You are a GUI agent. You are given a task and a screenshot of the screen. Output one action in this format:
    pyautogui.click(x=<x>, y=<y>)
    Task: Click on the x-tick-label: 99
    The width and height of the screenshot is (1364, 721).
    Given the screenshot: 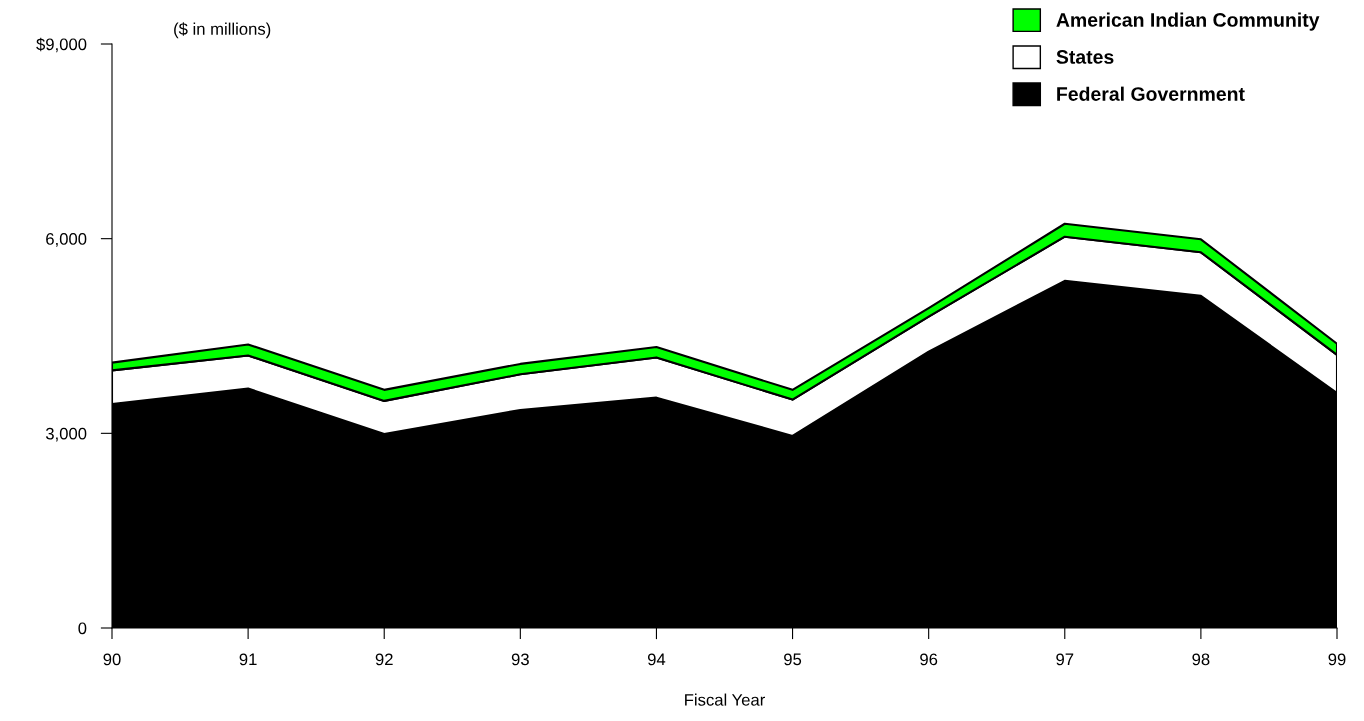 What is the action you would take?
    pyautogui.click(x=1337, y=659)
    